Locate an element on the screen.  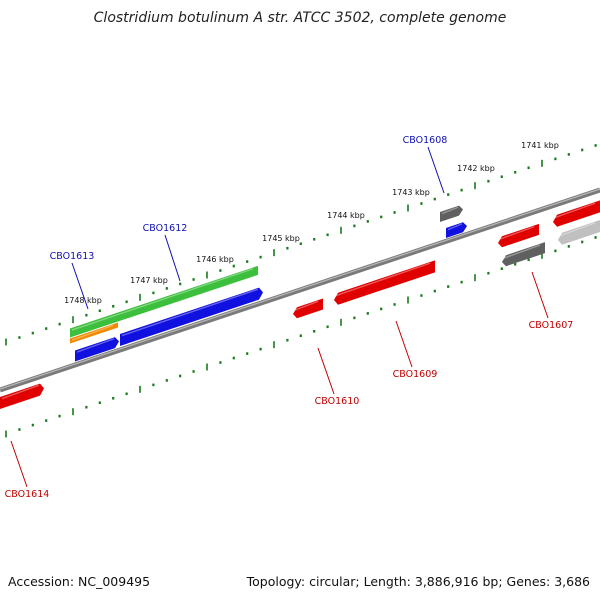
gene-cbo1610-arrow-shine is located at coordinates (306, 305).